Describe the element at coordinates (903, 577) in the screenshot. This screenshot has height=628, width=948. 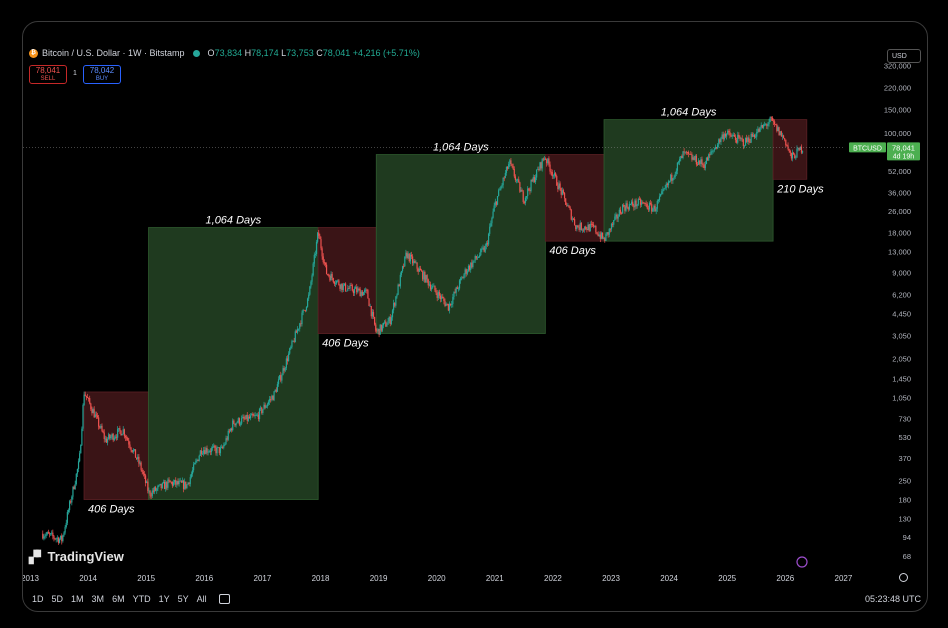
I see `settings-gear-icon` at that location.